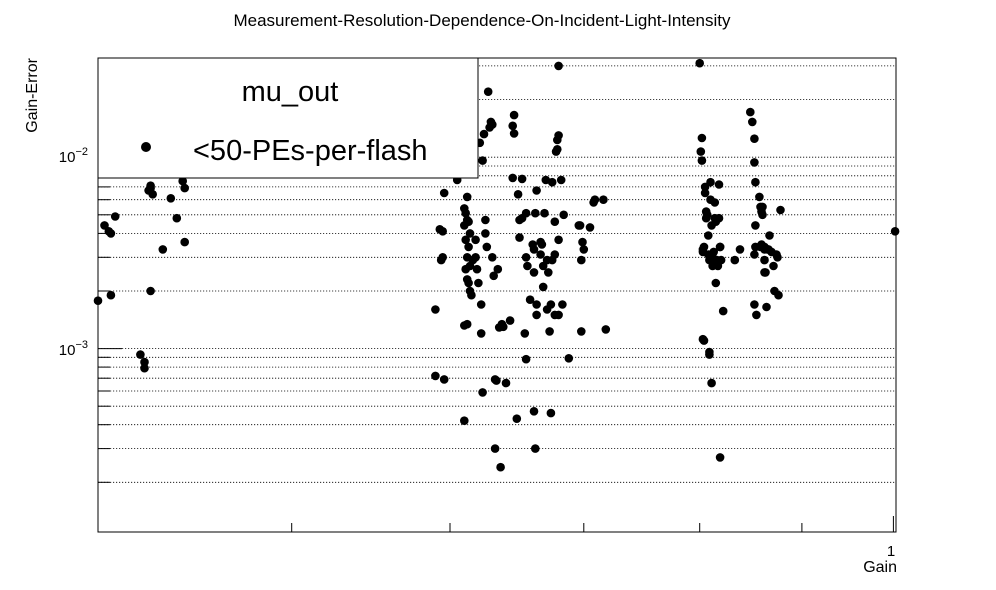  What do you see at coordinates (288, 118) in the screenshot?
I see `legend-box` at bounding box center [288, 118].